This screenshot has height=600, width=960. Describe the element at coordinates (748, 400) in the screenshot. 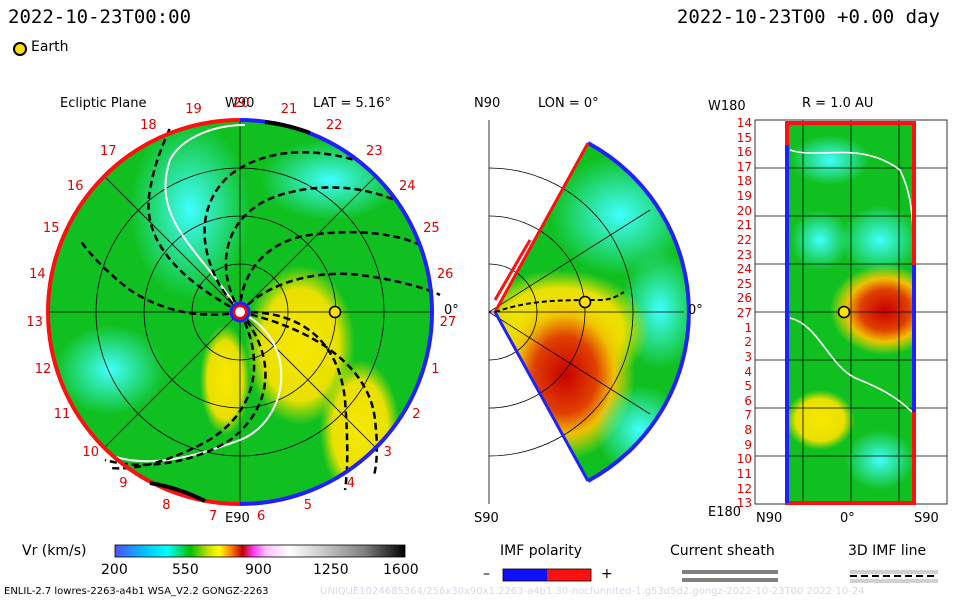

I see `lonlat-y-label: 6` at that location.